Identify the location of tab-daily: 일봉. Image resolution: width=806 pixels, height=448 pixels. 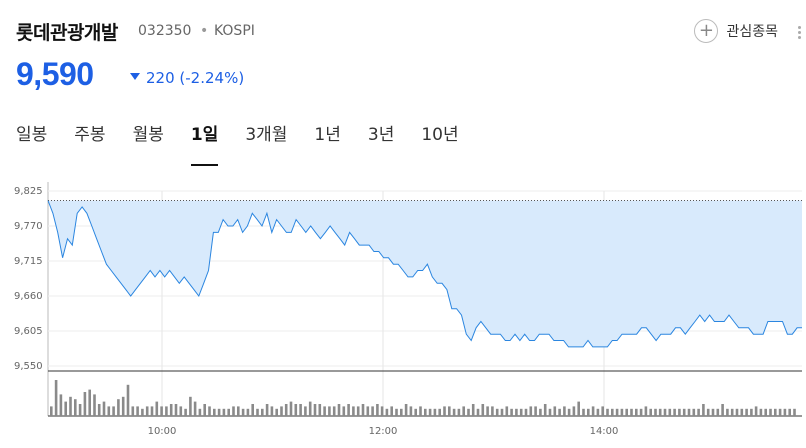
(32, 135).